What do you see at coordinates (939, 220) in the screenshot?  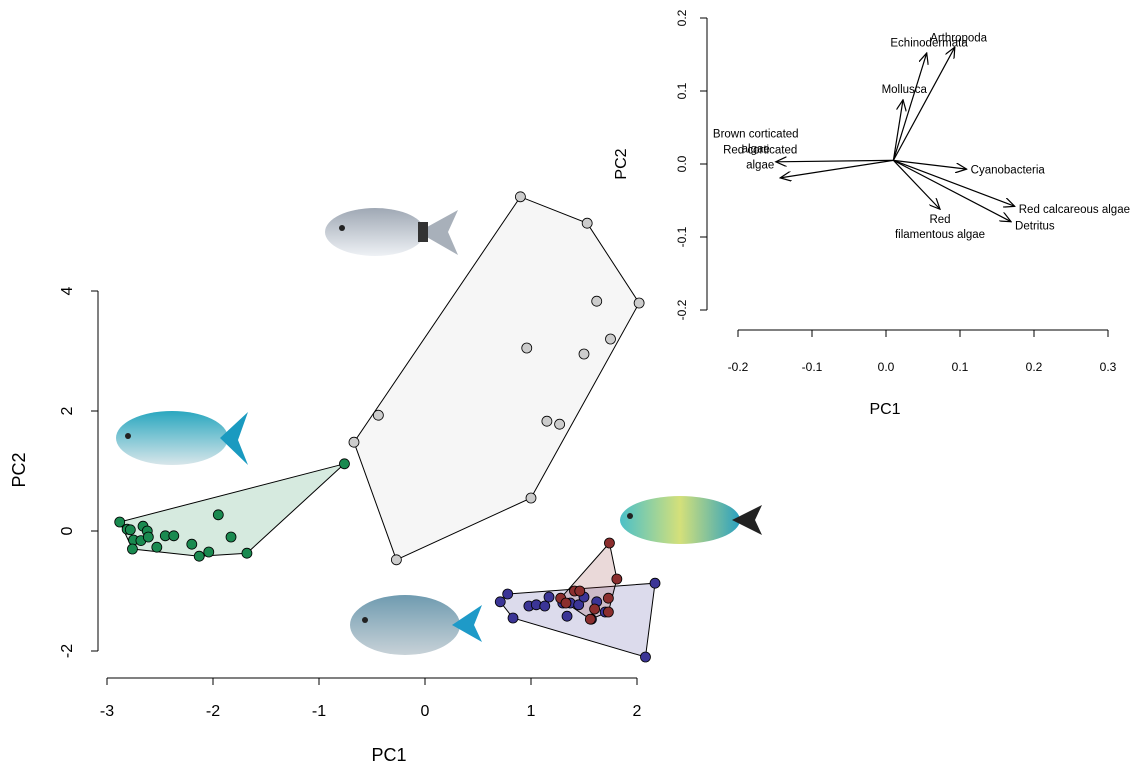 I see `arrow-label: Red` at bounding box center [939, 220].